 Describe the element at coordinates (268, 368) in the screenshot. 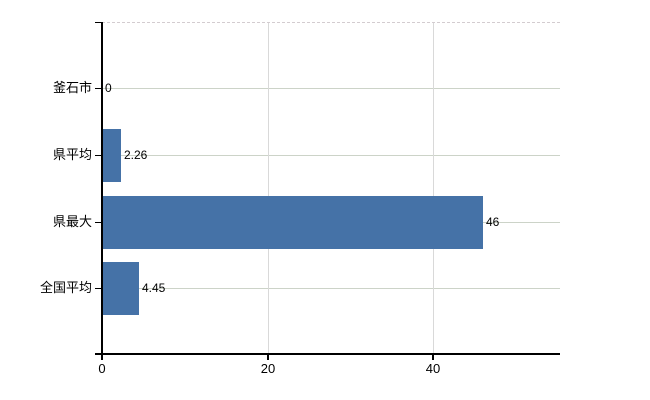

I see `x-tick-label: 20` at that location.